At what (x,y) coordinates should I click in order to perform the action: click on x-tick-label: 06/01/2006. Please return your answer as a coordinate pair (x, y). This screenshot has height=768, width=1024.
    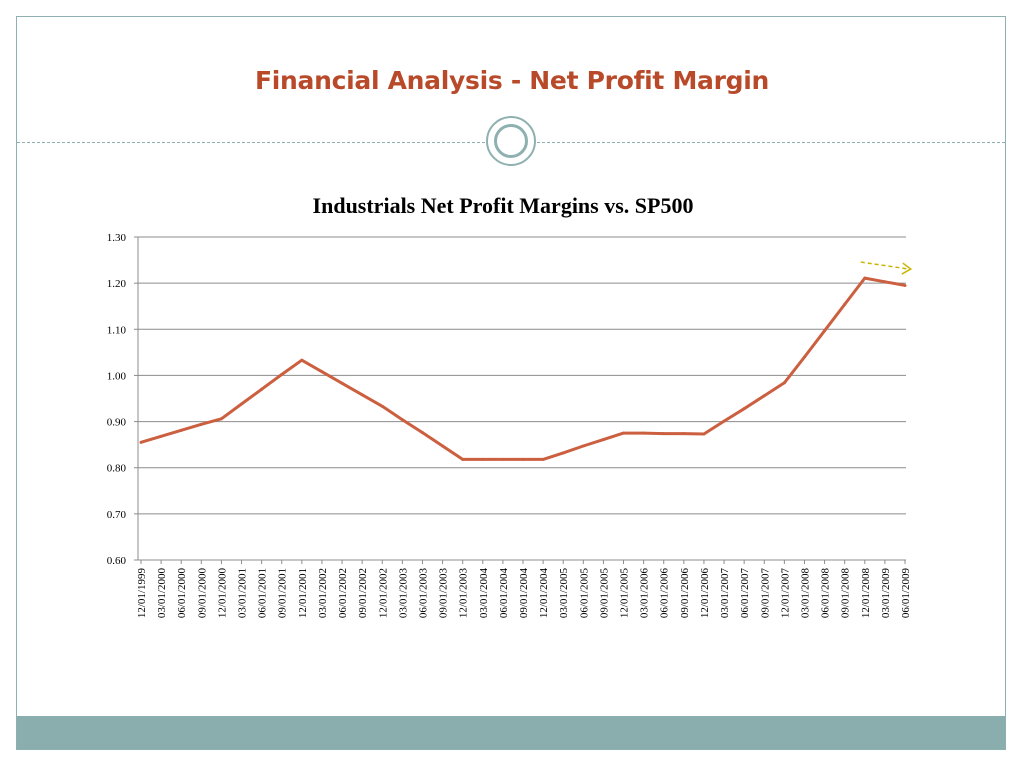
    Looking at the image, I should click on (665, 593).